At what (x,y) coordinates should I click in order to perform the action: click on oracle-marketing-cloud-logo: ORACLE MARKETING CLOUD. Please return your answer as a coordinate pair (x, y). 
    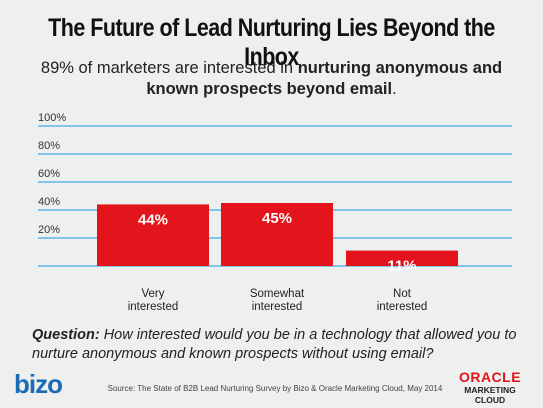
    Looking at the image, I should click on (490, 387).